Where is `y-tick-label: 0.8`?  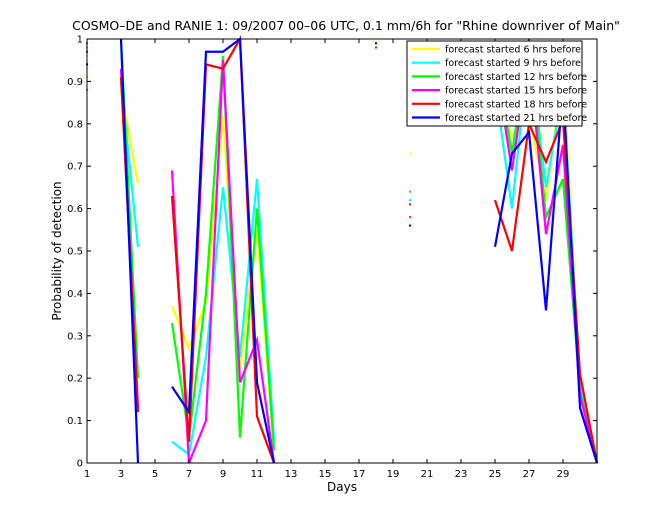
y-tick-label: 0.8 is located at coordinates (75, 124).